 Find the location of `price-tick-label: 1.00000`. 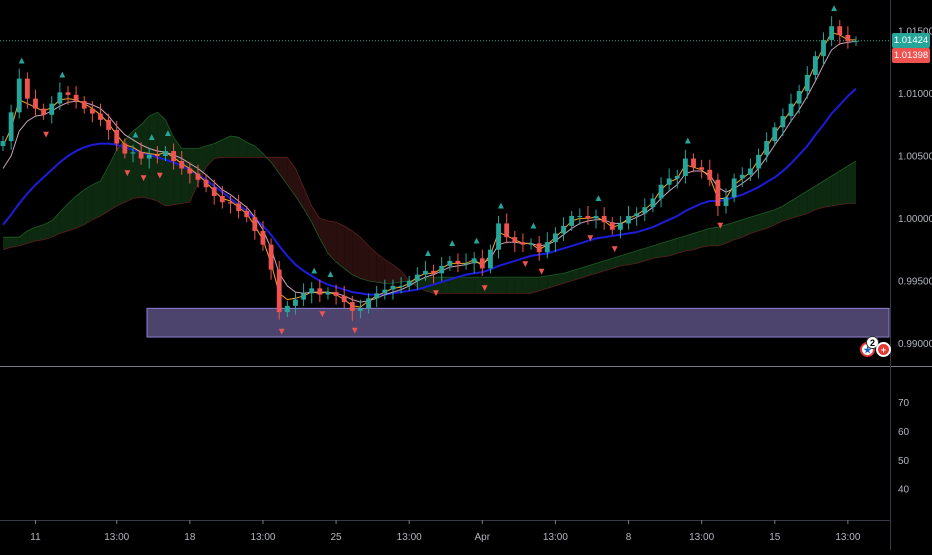

price-tick-label: 1.00000 is located at coordinates (915, 219).